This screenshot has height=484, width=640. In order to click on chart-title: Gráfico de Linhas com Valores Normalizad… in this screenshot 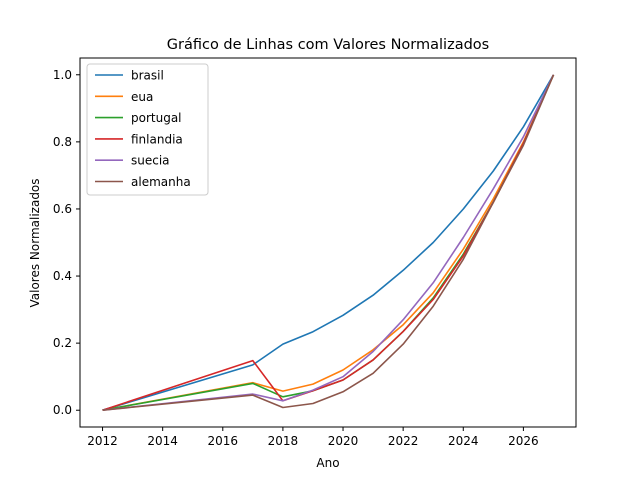, I will do `click(328, 45)`.